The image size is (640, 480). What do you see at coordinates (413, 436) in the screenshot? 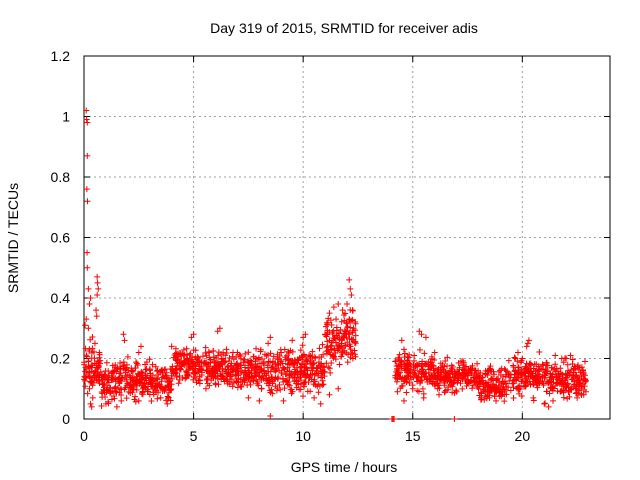
I see `x-tick-label: 15` at bounding box center [413, 436].